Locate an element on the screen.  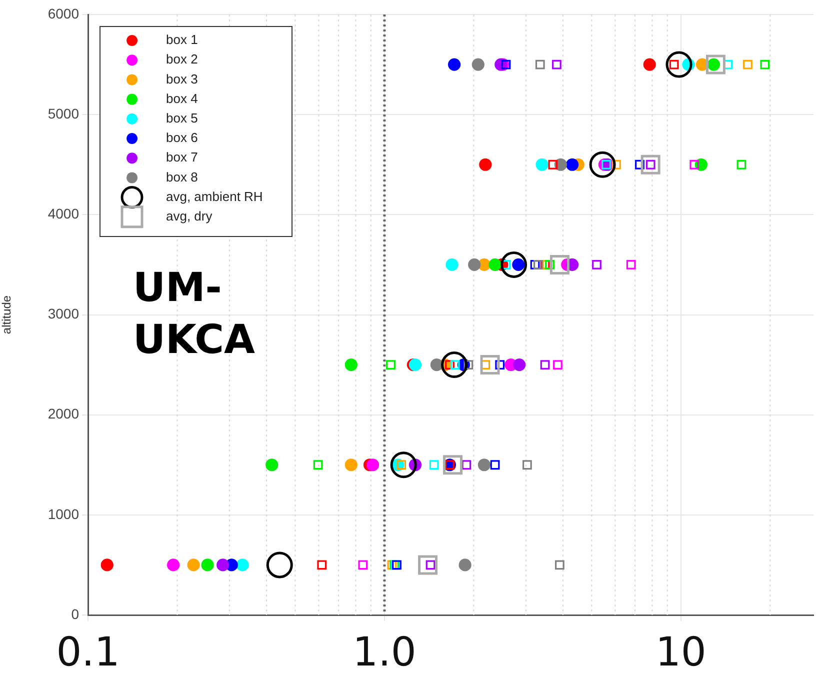
y-tick-label: 4000 is located at coordinates (64, 214).